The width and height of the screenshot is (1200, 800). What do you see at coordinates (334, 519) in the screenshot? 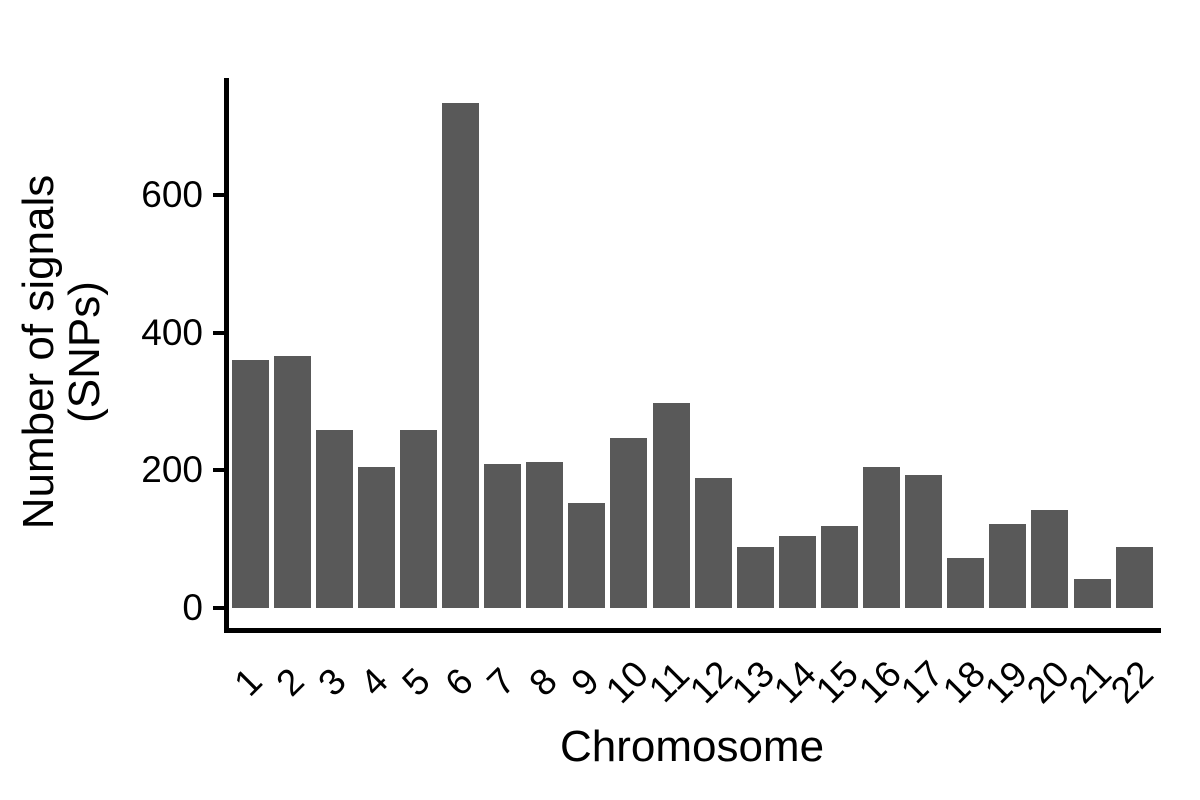
I see `bar-chr3` at bounding box center [334, 519].